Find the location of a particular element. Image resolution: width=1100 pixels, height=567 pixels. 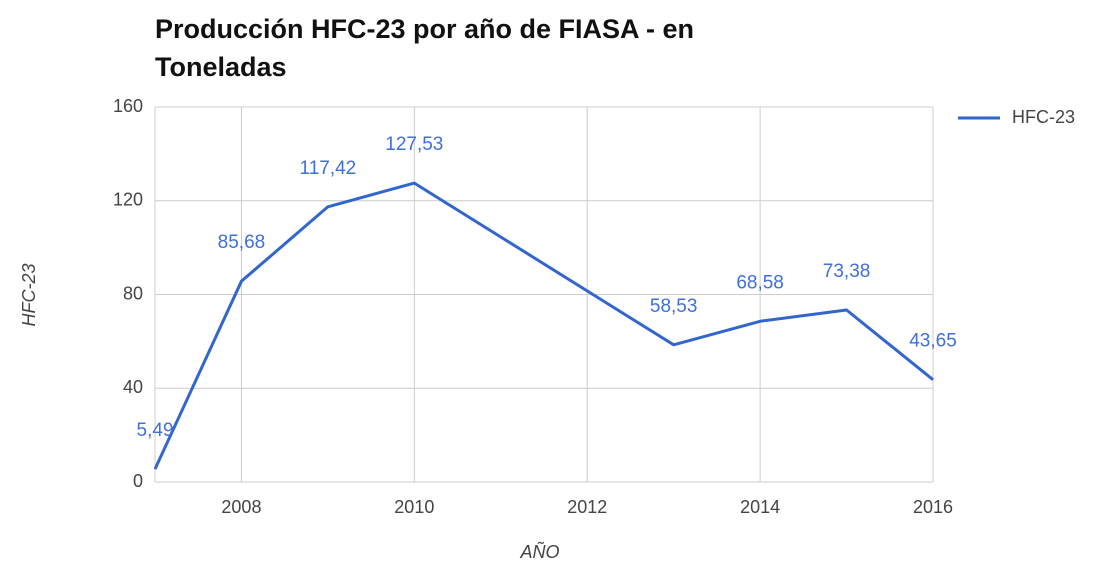

data-label: 127,53 is located at coordinates (414, 144).